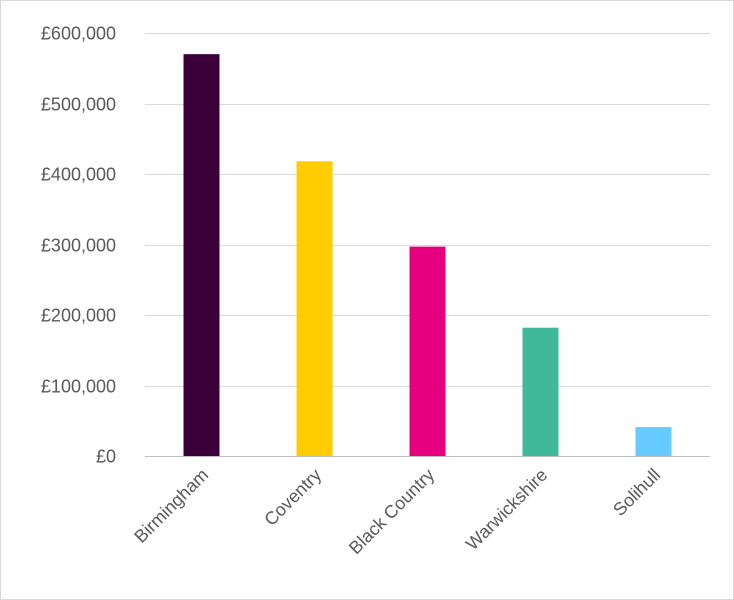  Describe the element at coordinates (506, 509) in the screenshot. I see `x-category-label: Warwickshire` at that location.